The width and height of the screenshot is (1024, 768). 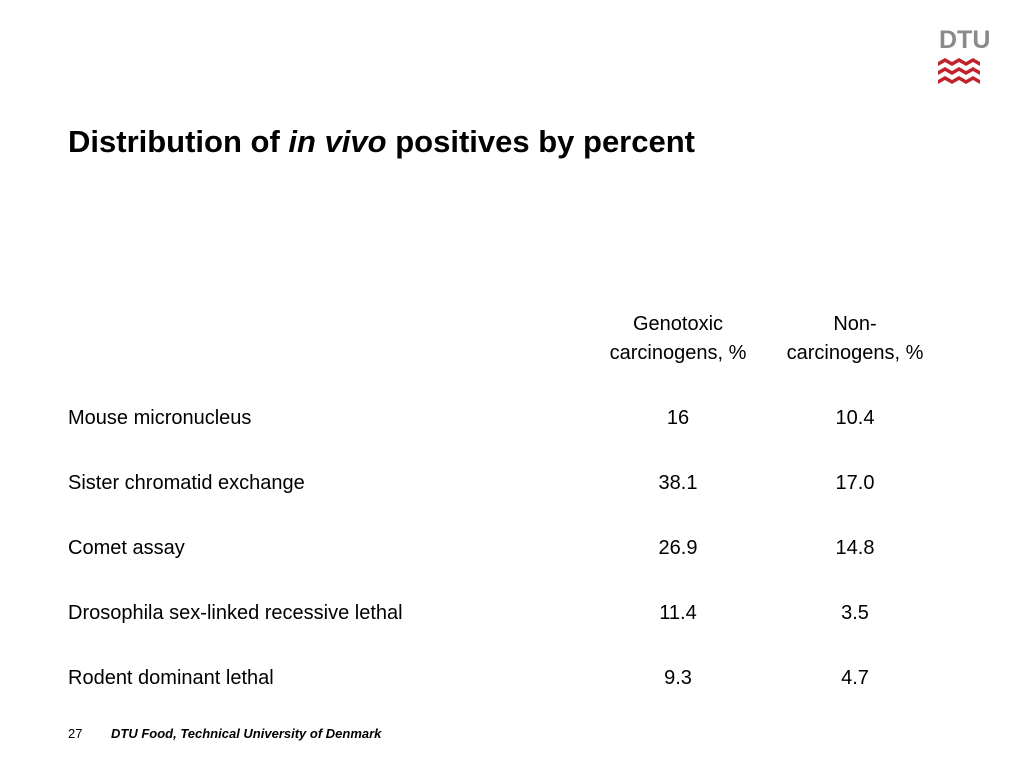 What do you see at coordinates (855, 418) in the screenshot?
I see `non-carcinogen-value: 10.4` at bounding box center [855, 418].